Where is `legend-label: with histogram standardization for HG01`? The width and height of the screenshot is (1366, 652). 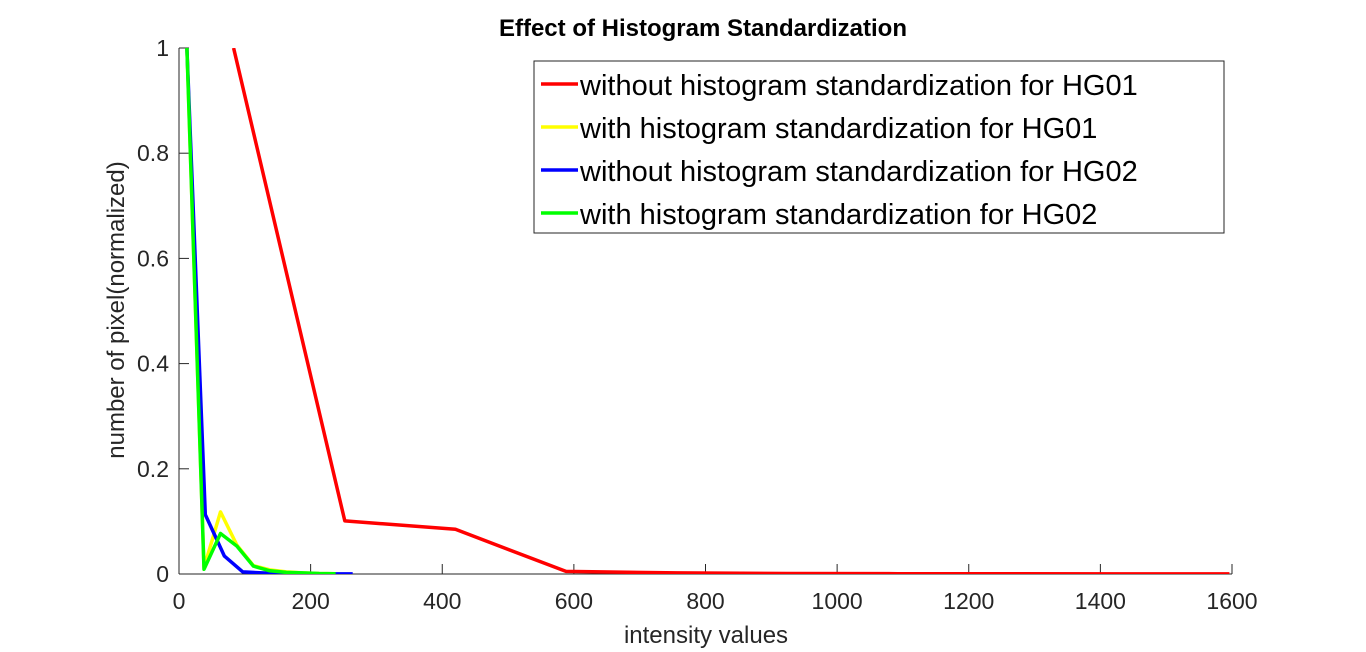 legend-label: with histogram standardization for HG01 is located at coordinates (838, 129).